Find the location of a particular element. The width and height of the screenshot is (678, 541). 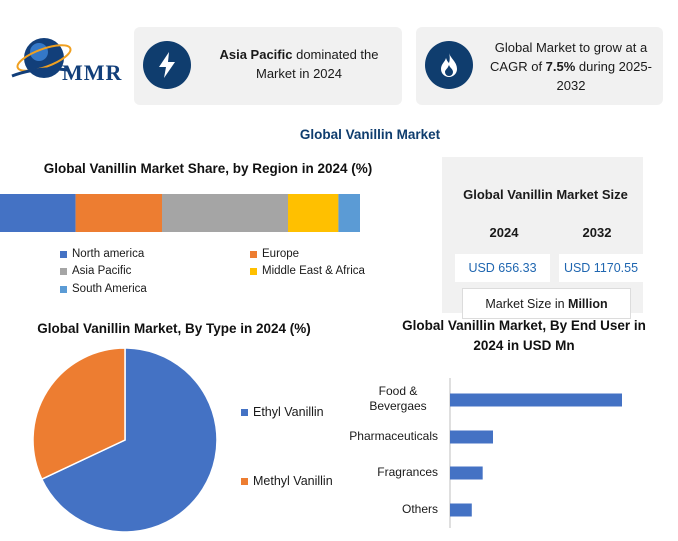

region-bar-segment-north-america is located at coordinates (38, 213).